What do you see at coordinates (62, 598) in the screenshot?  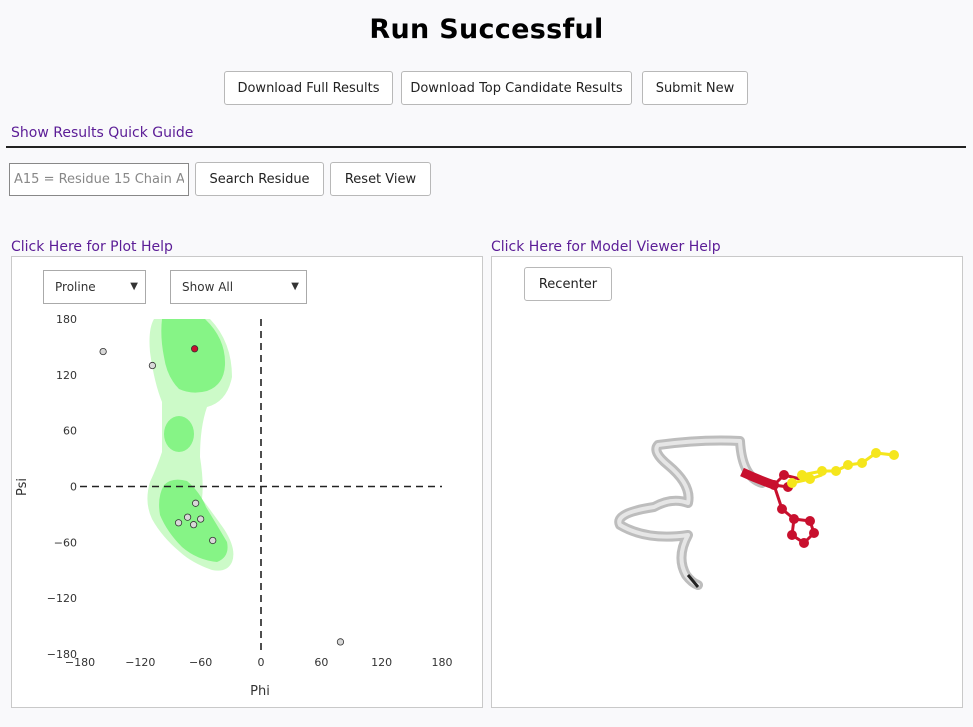 I see `y-tick-label: −120` at bounding box center [62, 598].